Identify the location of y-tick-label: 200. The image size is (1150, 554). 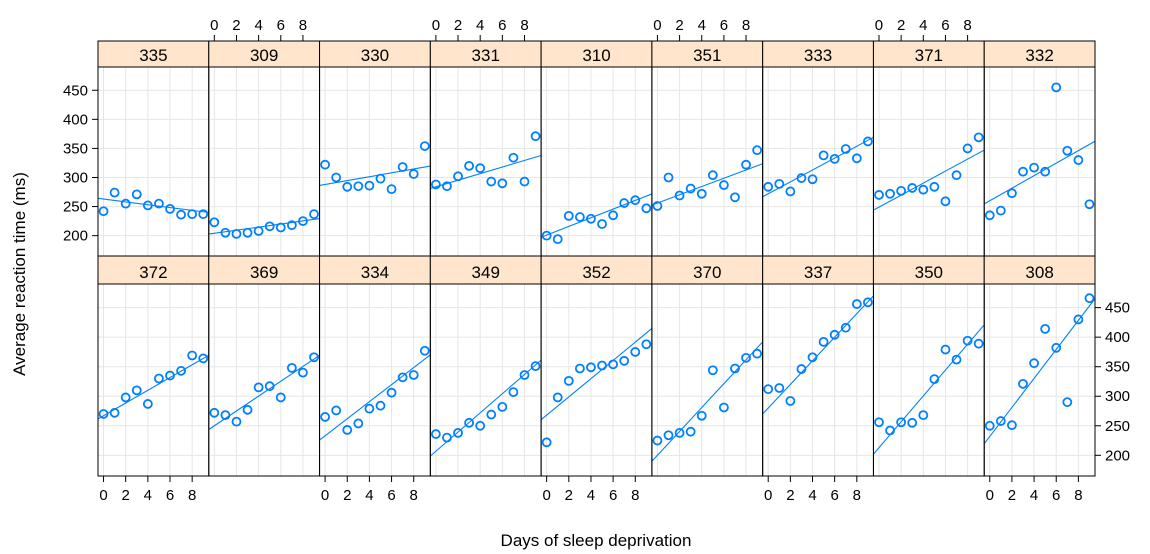
(1117, 455).